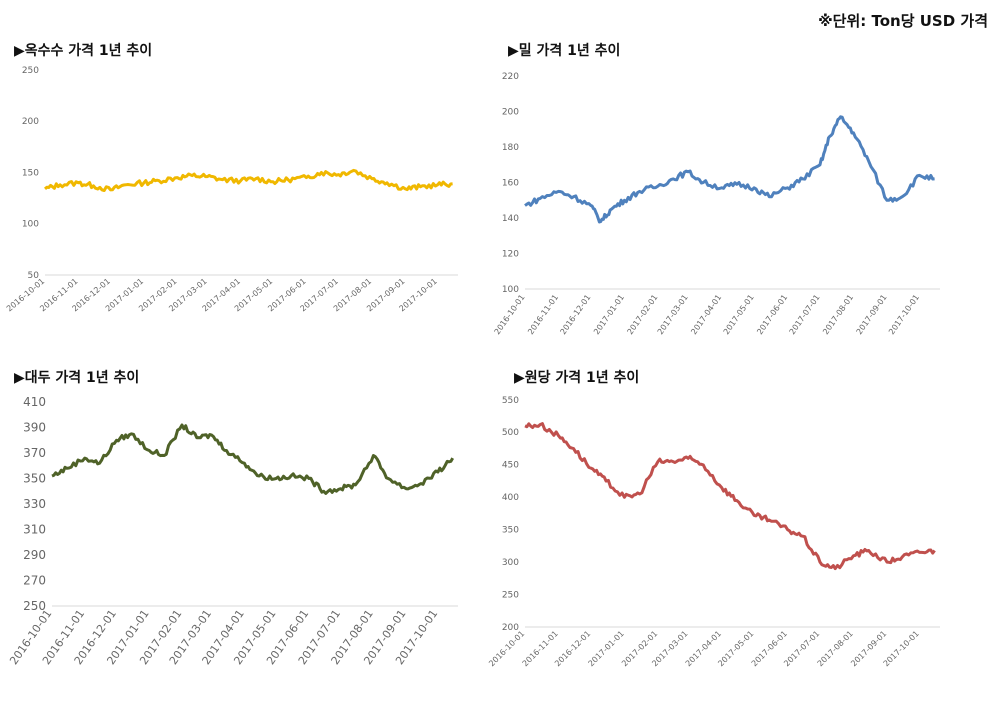 The image size is (1000, 717). I want to click on unit-note: ※단위: Ton당 USD 가격, so click(903, 21).